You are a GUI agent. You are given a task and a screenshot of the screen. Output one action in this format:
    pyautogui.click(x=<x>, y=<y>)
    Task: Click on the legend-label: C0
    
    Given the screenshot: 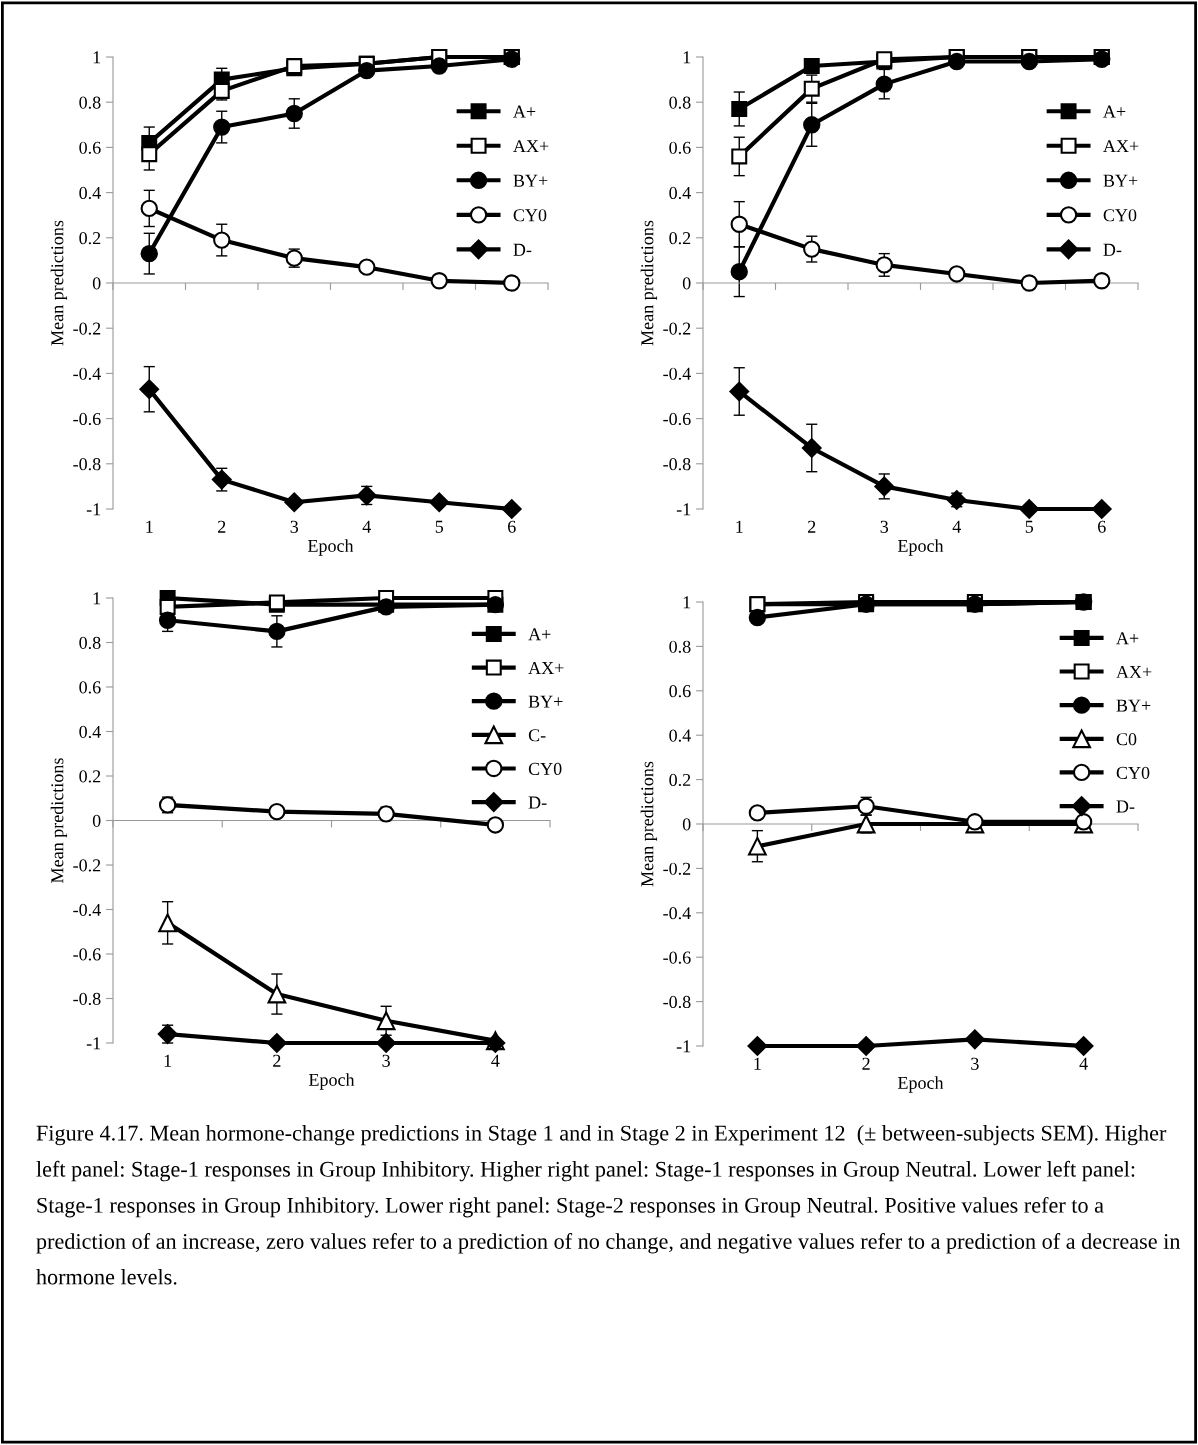 What is the action you would take?
    pyautogui.click(x=1126, y=739)
    